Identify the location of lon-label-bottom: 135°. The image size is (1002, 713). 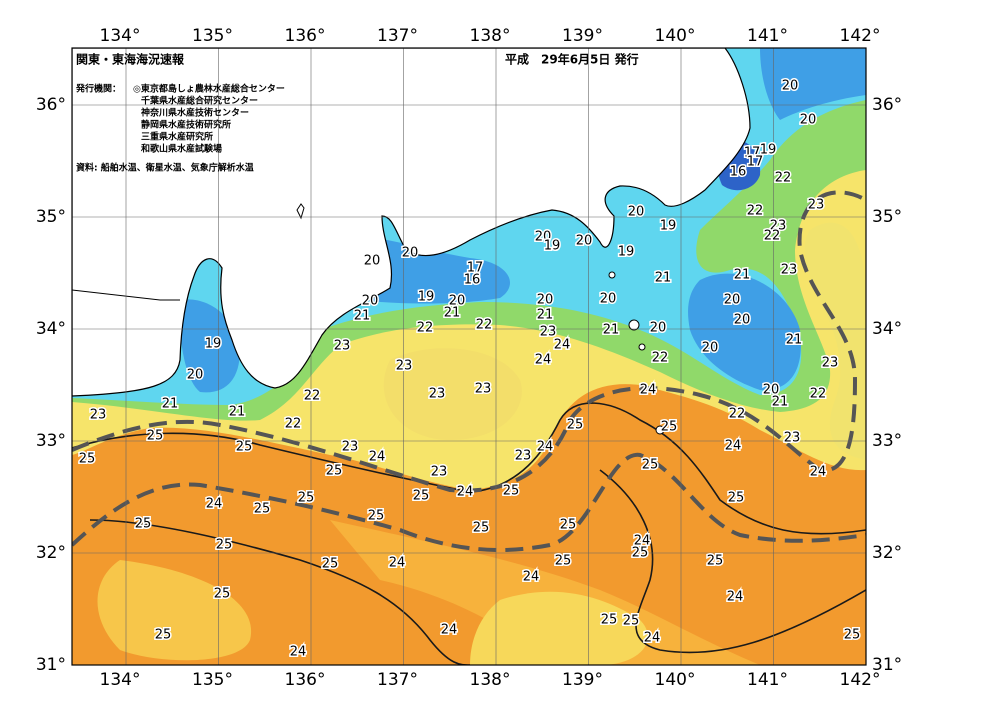
(212, 680).